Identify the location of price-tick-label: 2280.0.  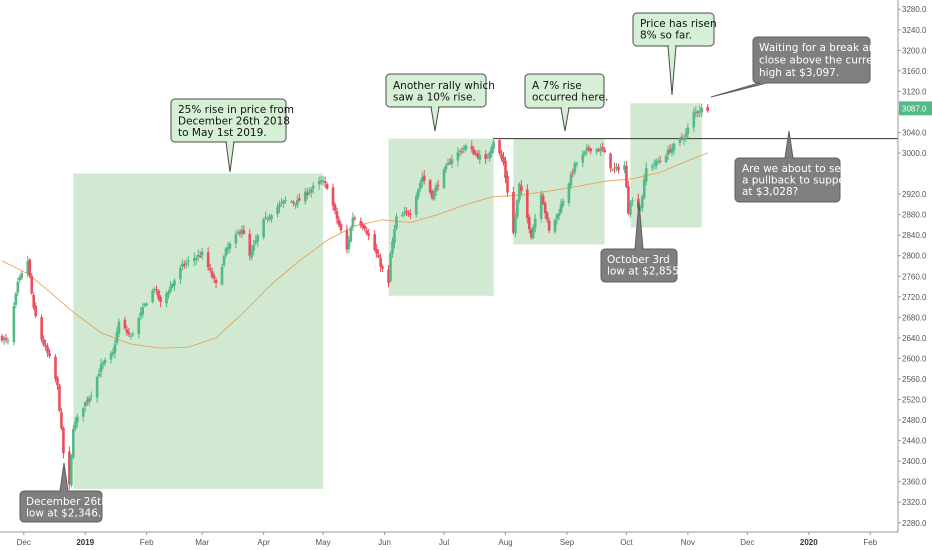
(914, 523).